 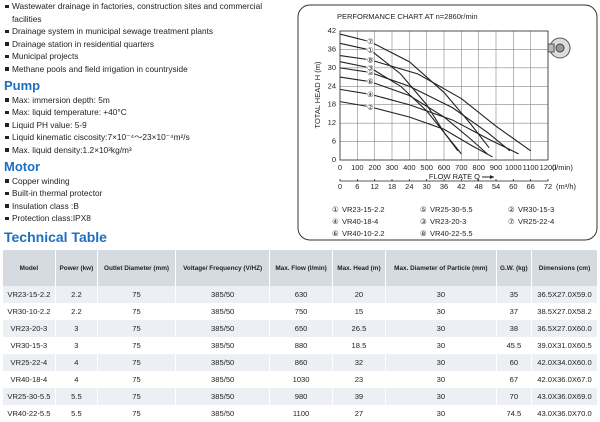 I want to click on table-cell: 2.2, so click(x=77, y=311).